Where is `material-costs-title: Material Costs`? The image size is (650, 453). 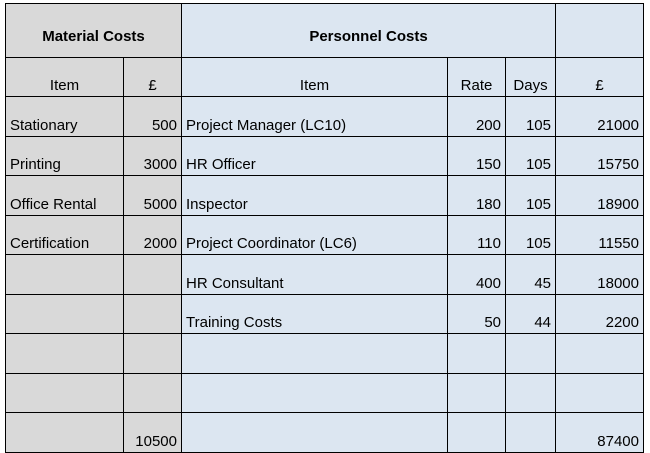
material-costs-title: Material Costs is located at coordinates (93, 30).